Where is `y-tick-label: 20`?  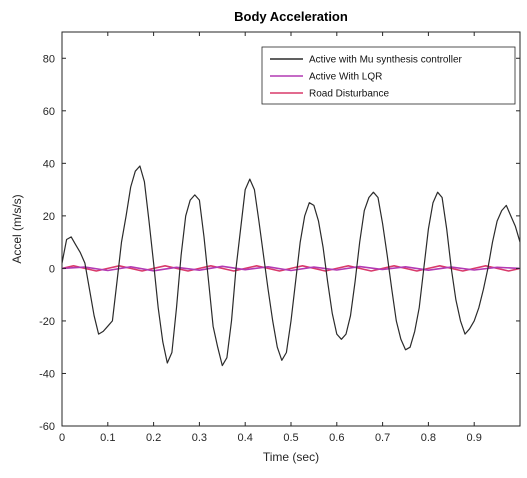 y-tick-label: 20 is located at coordinates (49, 217).